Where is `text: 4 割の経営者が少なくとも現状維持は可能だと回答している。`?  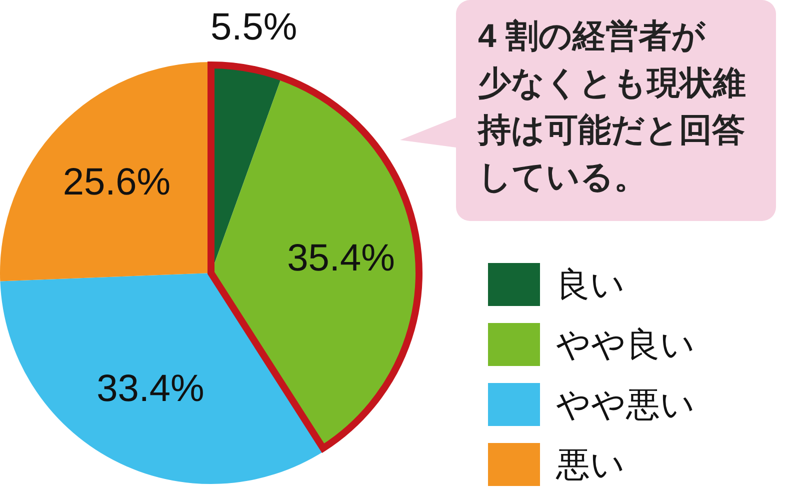 text: 4 割の経営者が少なくとも現状維持は可能だと回答している。 is located at coordinates (611, 106).